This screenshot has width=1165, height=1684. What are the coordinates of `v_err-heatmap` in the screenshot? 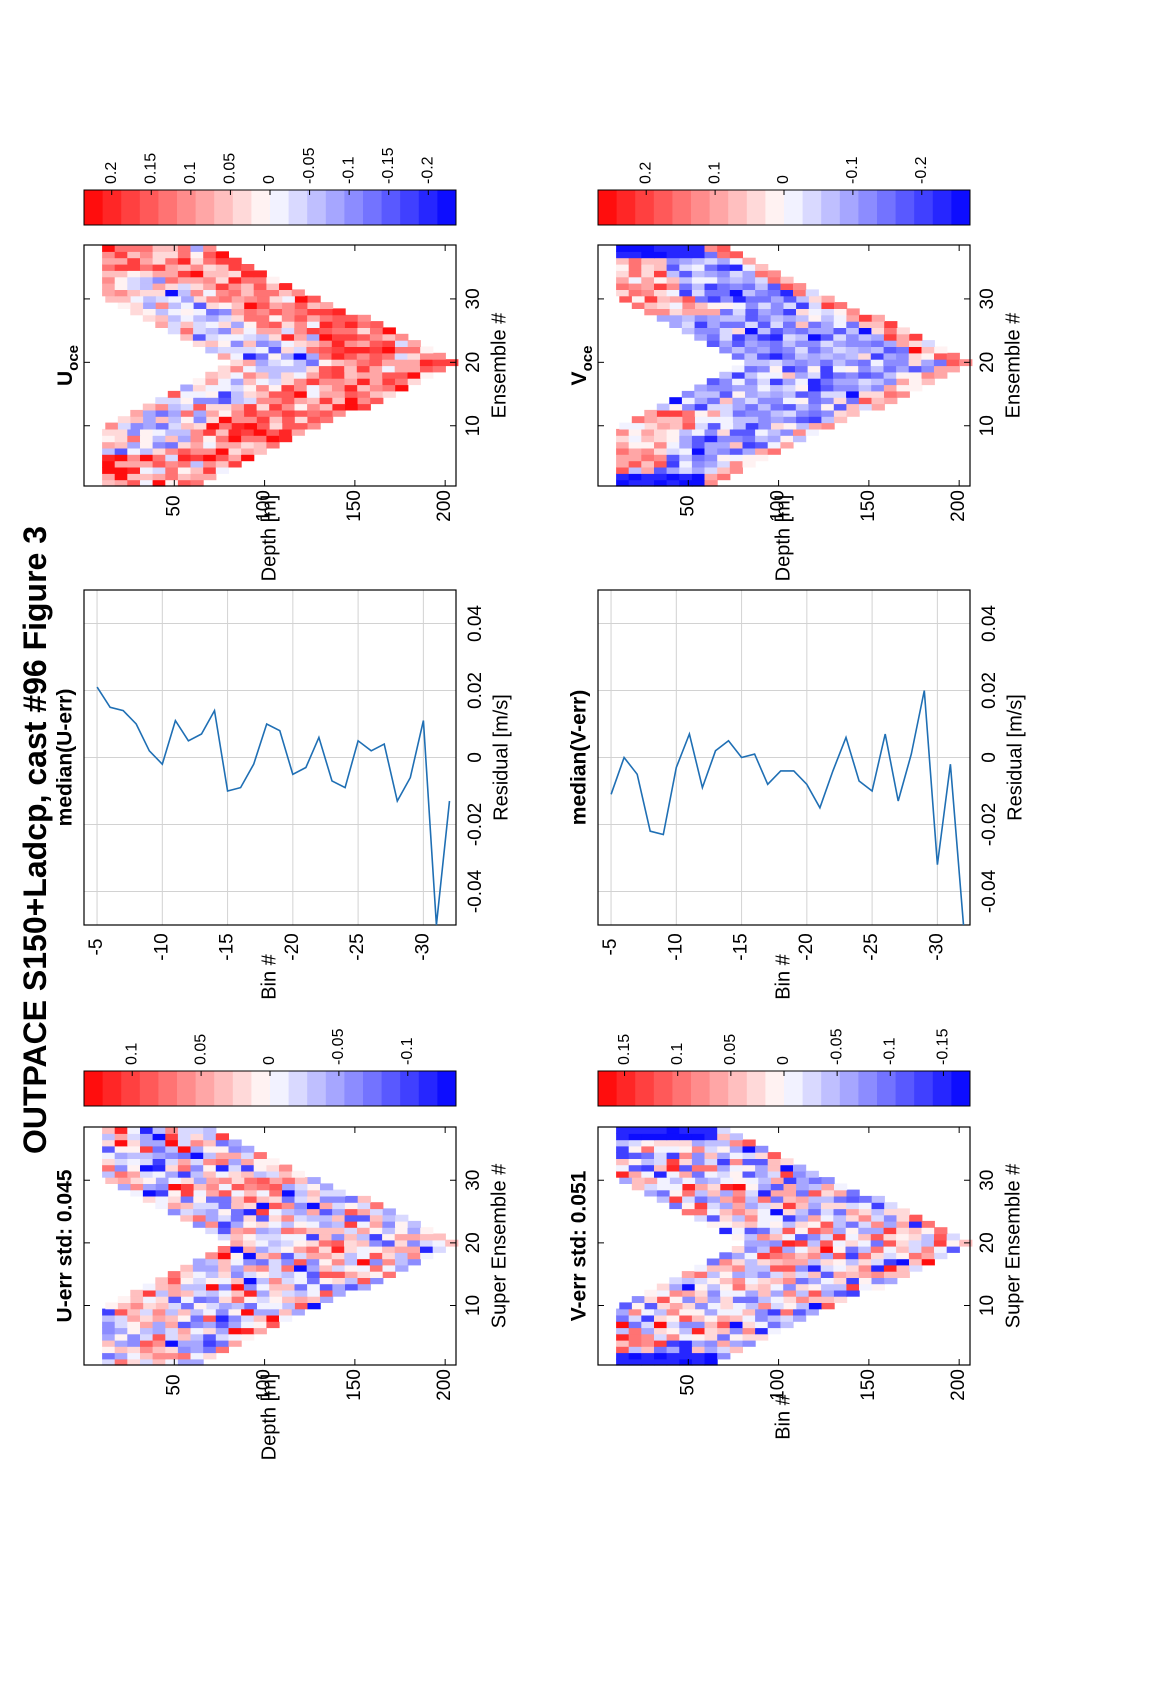 It's located at (794, 1246).